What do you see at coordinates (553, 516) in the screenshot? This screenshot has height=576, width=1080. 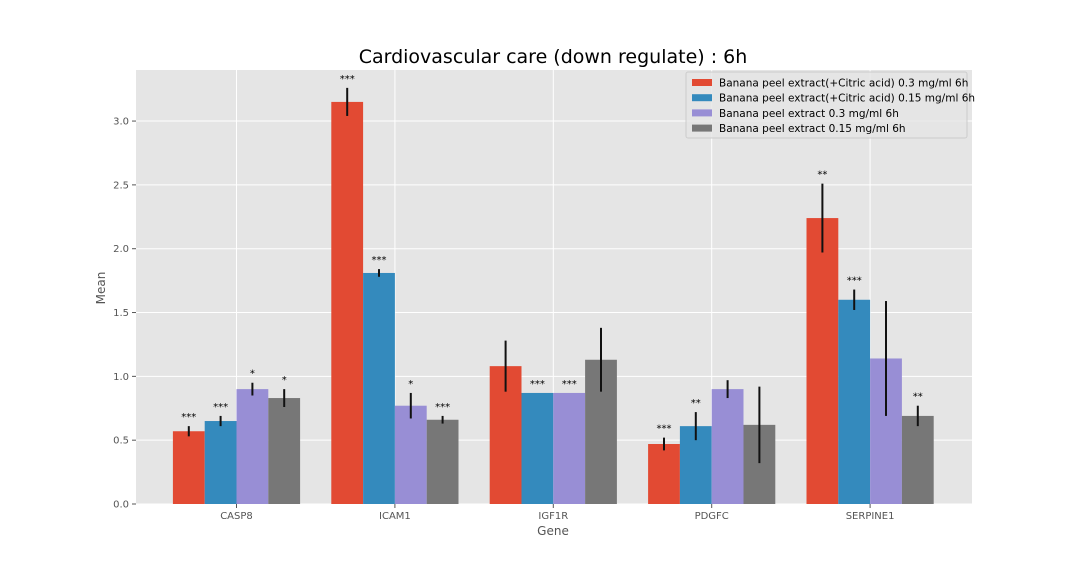 I see `x-tick-label: IGF1R` at bounding box center [553, 516].